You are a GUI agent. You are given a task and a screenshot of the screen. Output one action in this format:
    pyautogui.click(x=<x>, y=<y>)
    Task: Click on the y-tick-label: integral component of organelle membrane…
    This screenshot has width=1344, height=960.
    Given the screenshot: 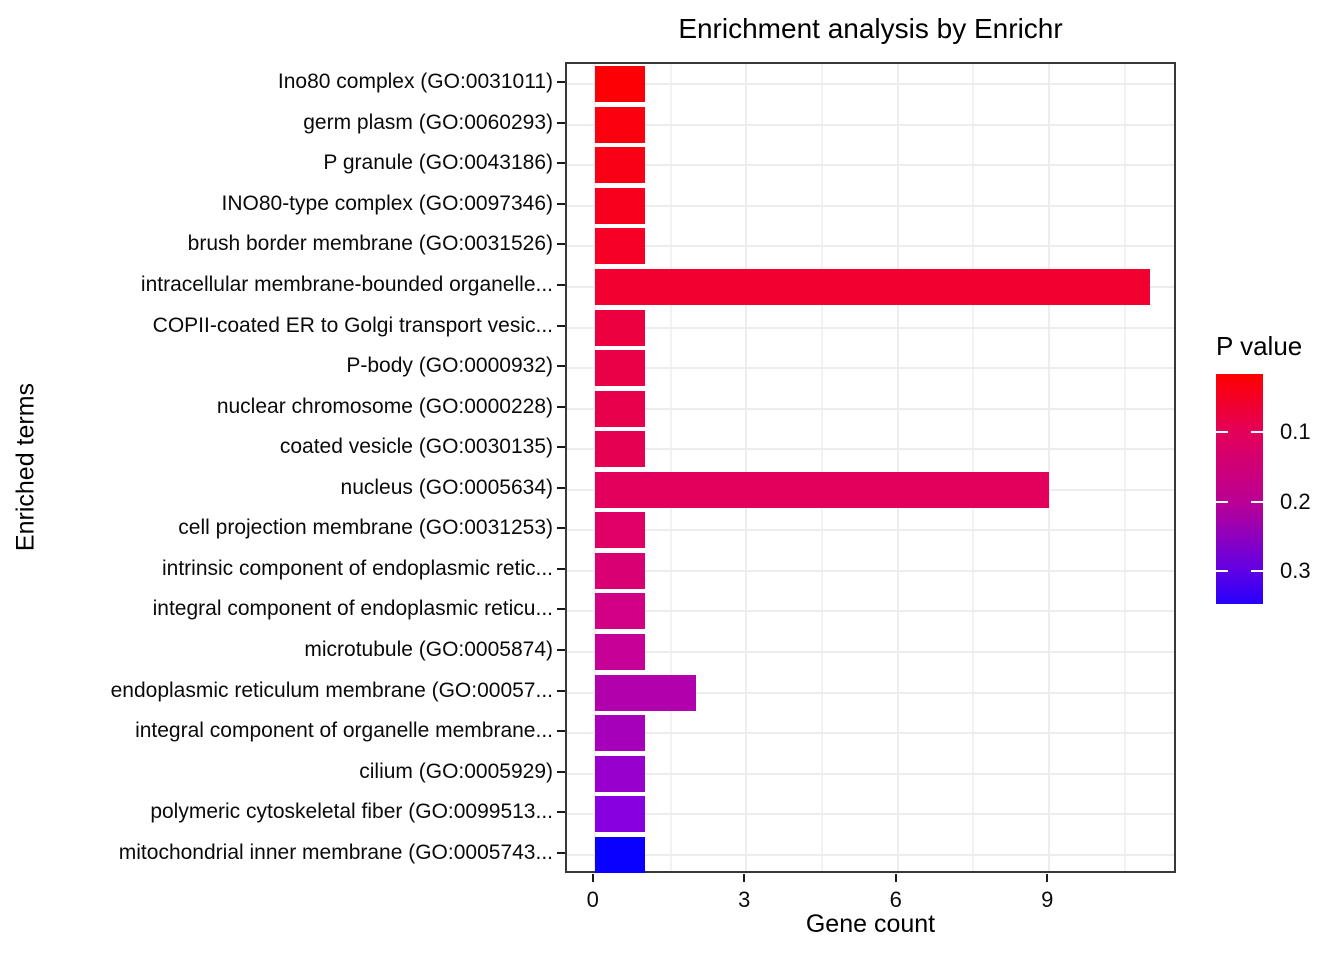 What is the action you would take?
    pyautogui.click(x=344, y=731)
    